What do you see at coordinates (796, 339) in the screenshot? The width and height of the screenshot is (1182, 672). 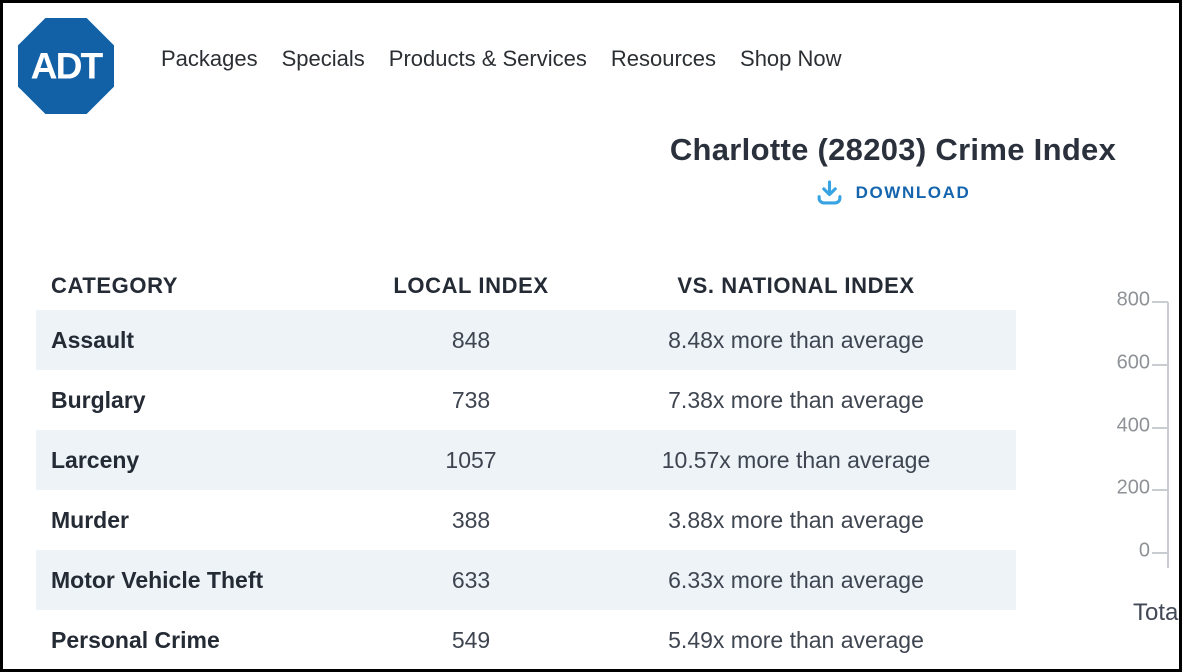 I see `cell-vs-national: 8.48x more than average` at bounding box center [796, 339].